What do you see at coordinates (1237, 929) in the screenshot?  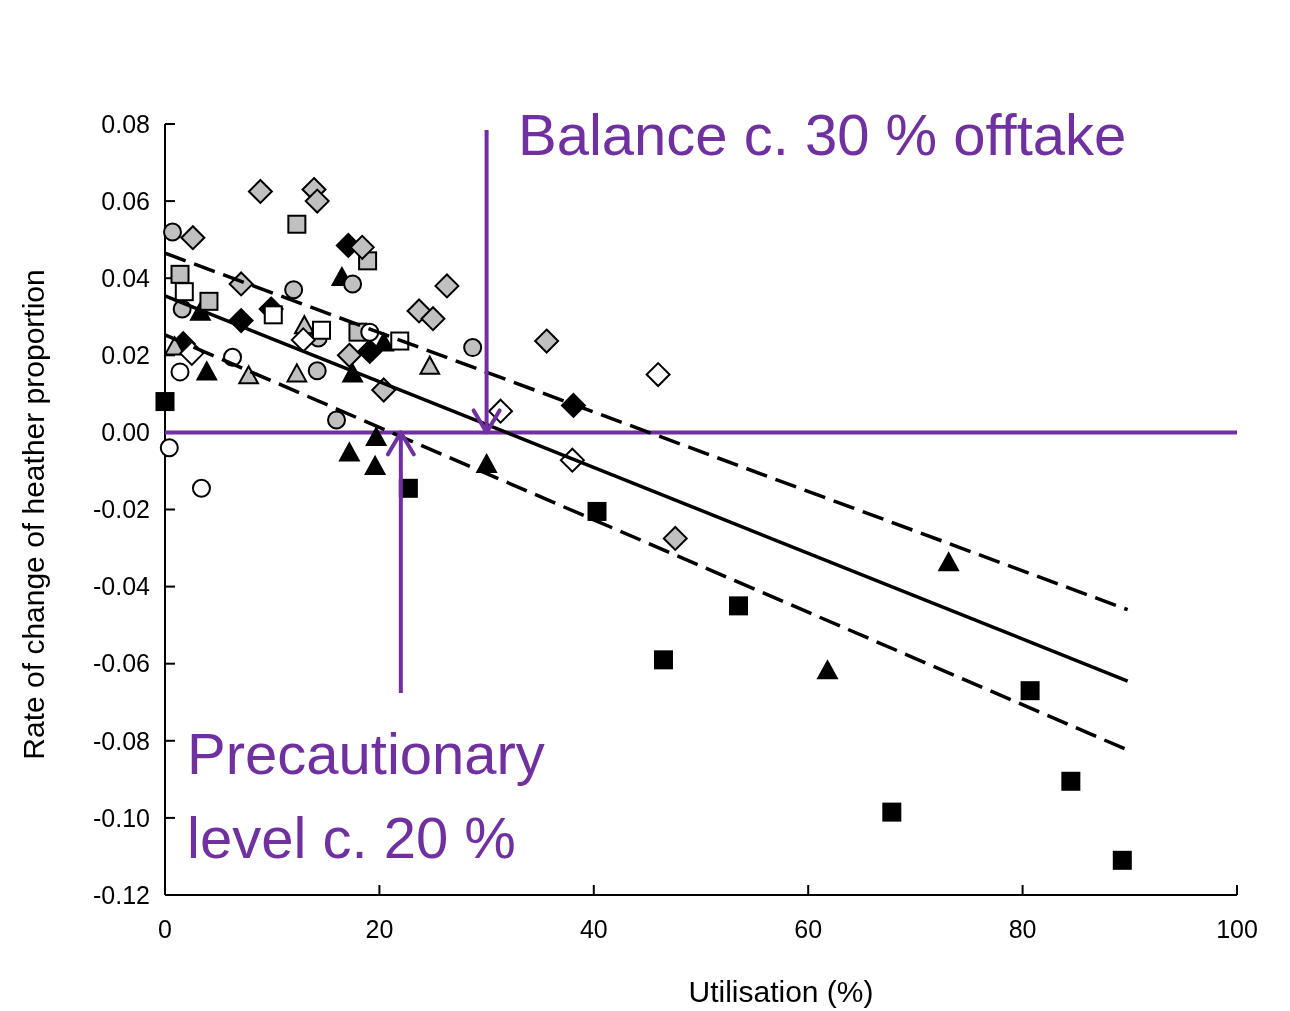 I see `x-tick-label: 100` at bounding box center [1237, 929].